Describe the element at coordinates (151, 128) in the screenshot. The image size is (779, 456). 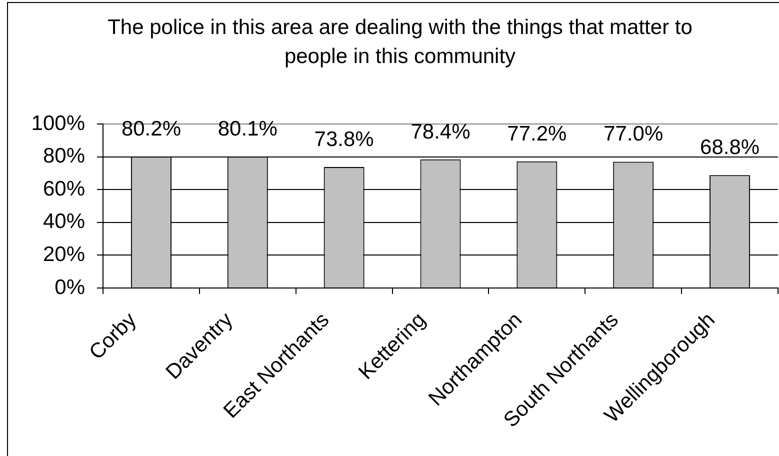
I see `data-label: 80.2%` at that location.